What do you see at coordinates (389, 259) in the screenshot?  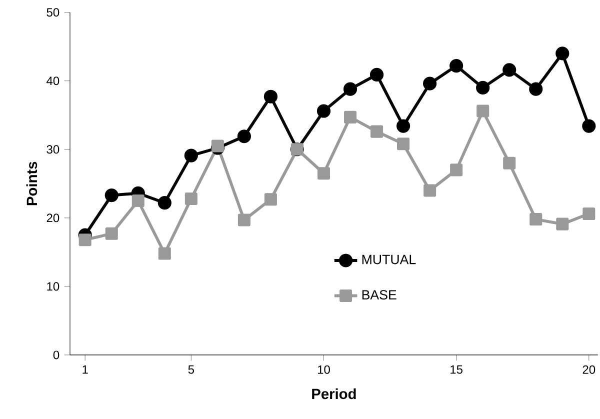 I see `legend-label: MUTUAL` at bounding box center [389, 259].